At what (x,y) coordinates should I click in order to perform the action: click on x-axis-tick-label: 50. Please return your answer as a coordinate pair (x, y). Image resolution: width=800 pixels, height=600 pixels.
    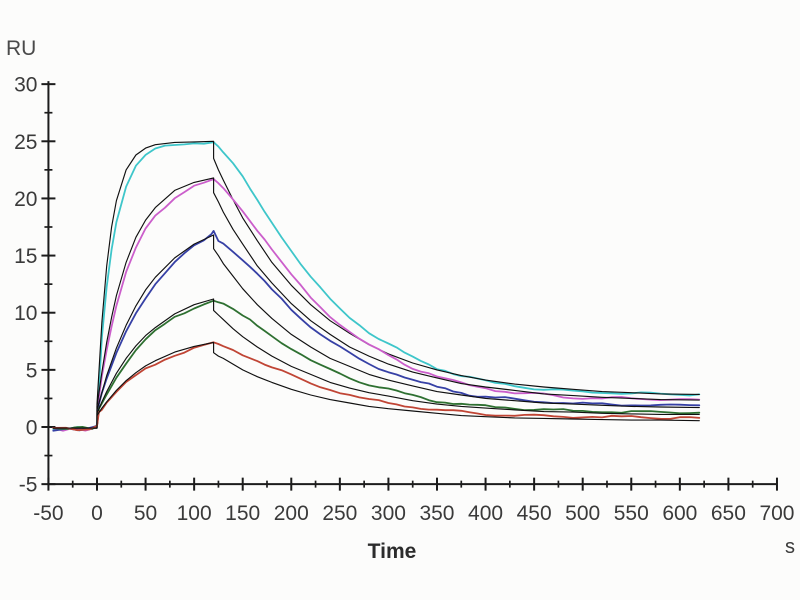
    Looking at the image, I should click on (145, 513).